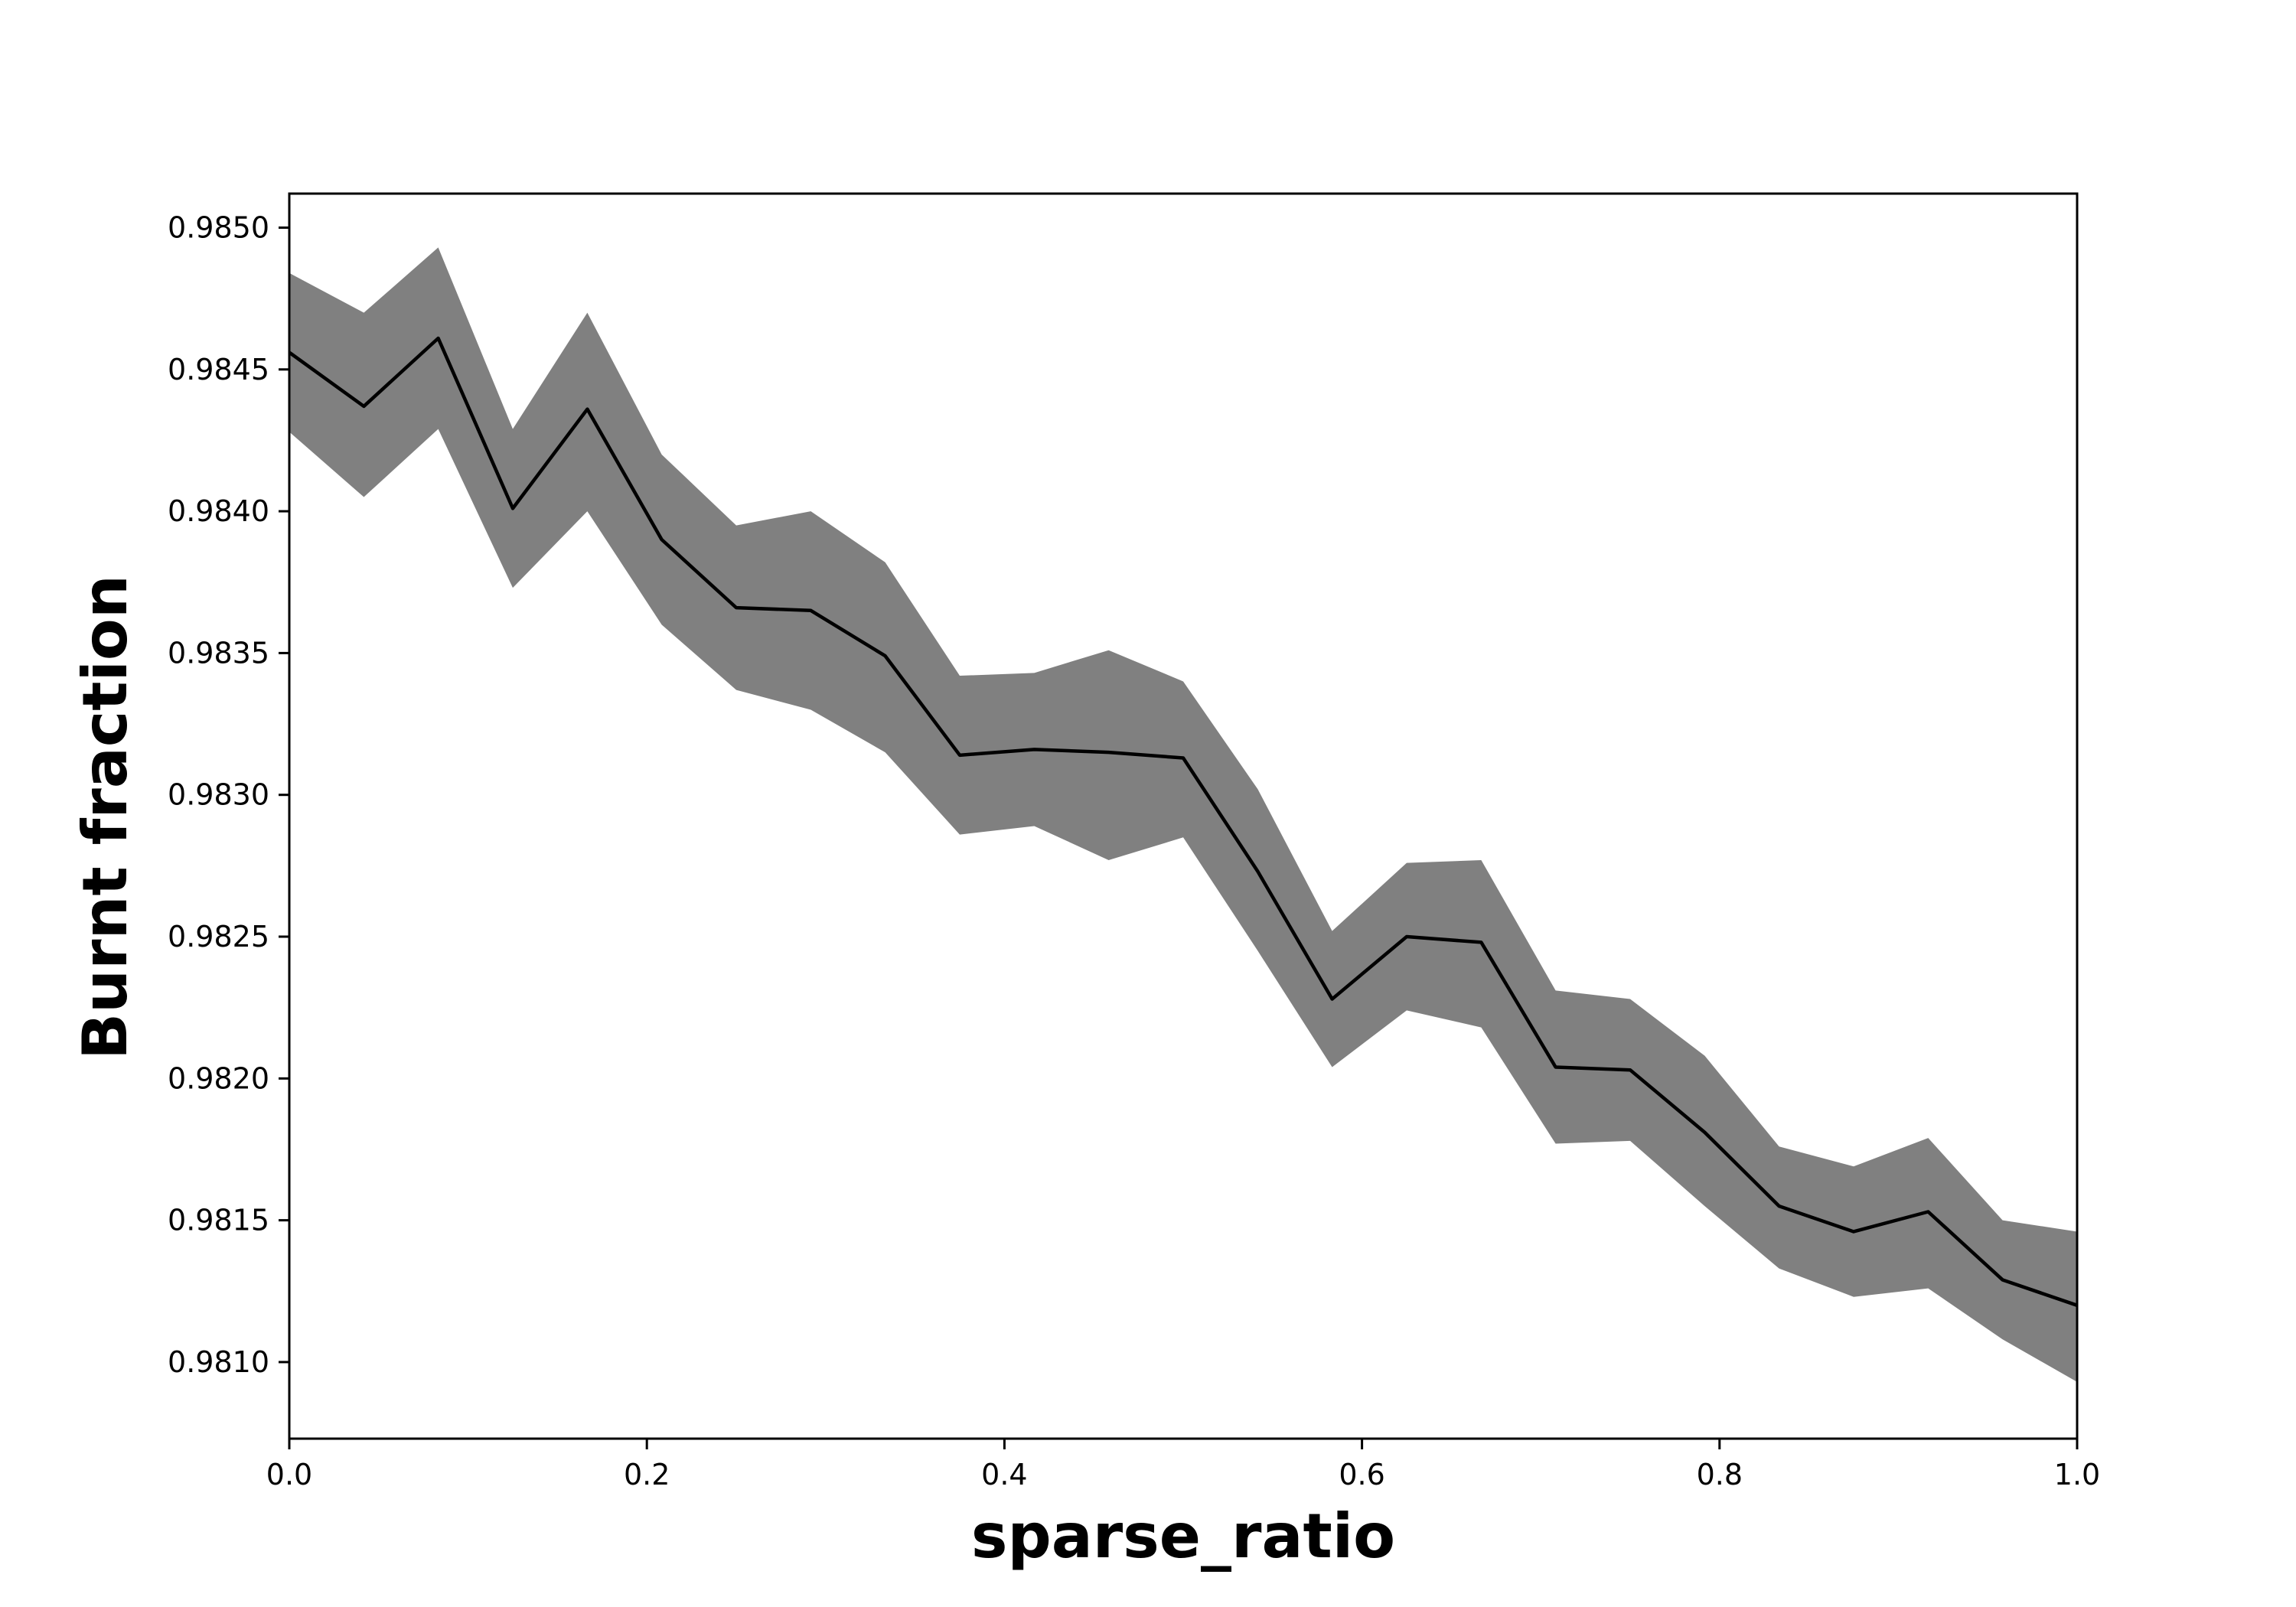 This screenshot has height=1607, width=2296. I want to click on y-tick-label: 0.9825, so click(218, 937).